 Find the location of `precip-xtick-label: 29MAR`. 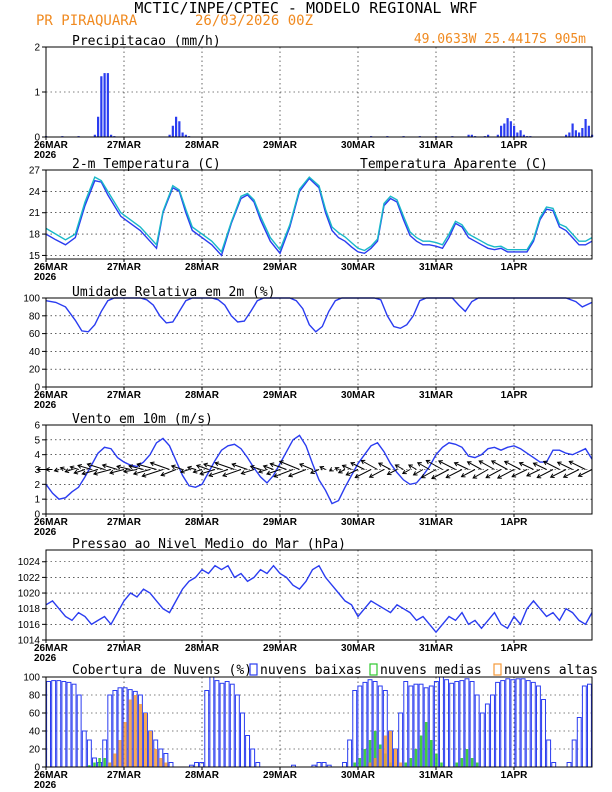

precip-xtick-label: 29MAR is located at coordinates (280, 145).